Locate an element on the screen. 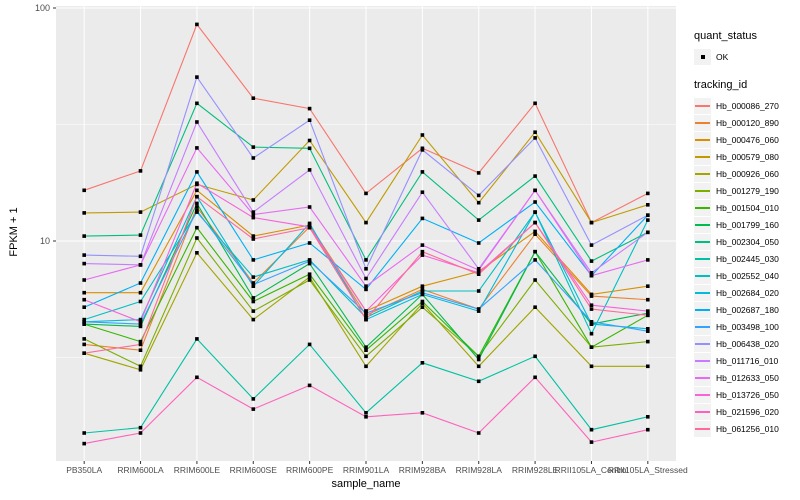  legend-quant-status-title: quant_status is located at coordinates (725, 36).